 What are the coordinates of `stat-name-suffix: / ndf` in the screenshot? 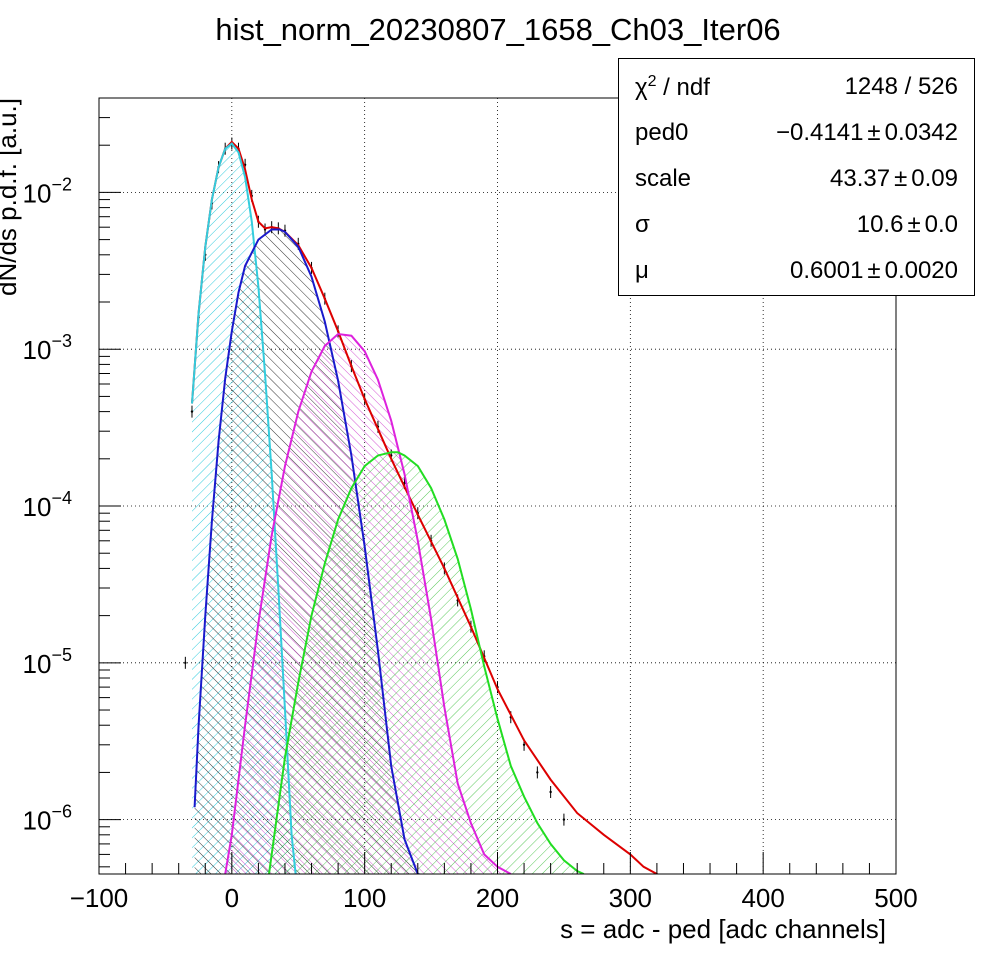 It's located at (683, 87).